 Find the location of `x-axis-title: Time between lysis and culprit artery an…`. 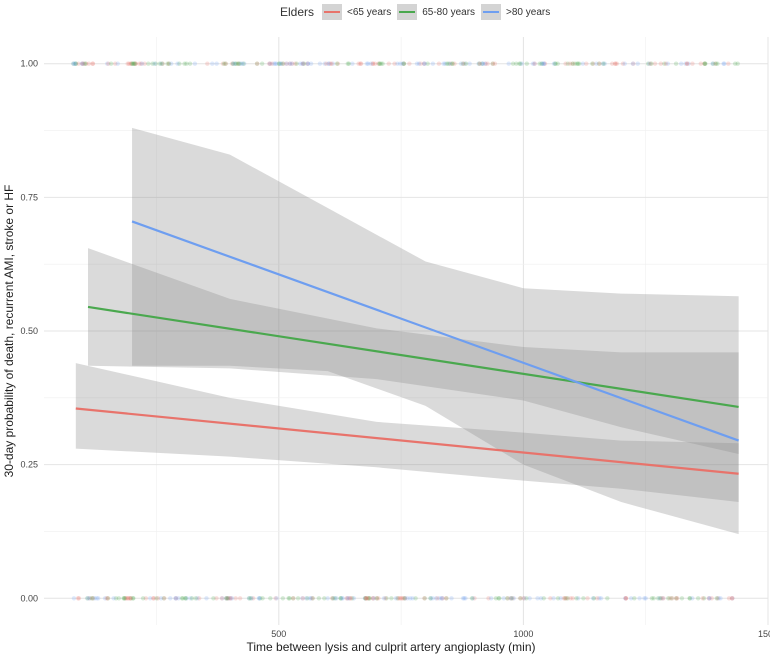

x-axis-title: Time between lysis and culprit artery an… is located at coordinates (390, 647).